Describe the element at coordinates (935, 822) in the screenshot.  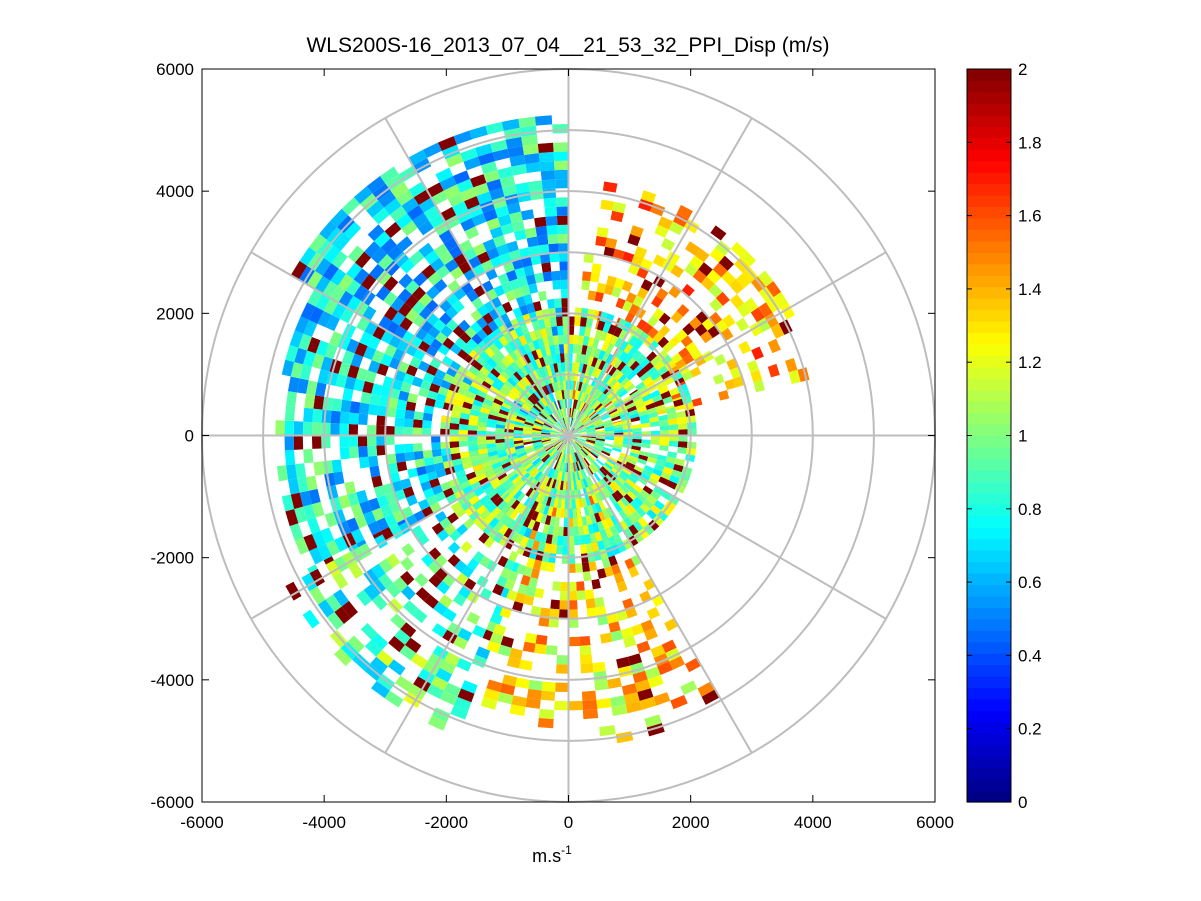
I see `x-tick-label: 6000` at that location.